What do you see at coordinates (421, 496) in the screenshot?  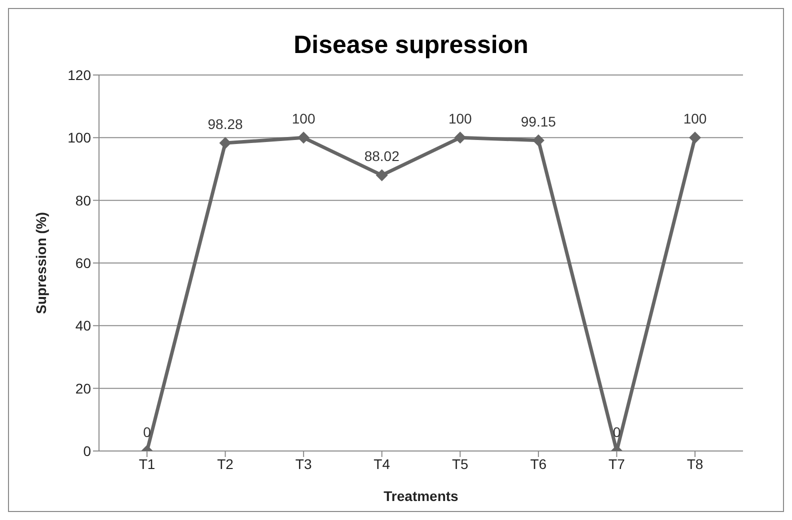 I see `x-axis-title: Treatments` at bounding box center [421, 496].